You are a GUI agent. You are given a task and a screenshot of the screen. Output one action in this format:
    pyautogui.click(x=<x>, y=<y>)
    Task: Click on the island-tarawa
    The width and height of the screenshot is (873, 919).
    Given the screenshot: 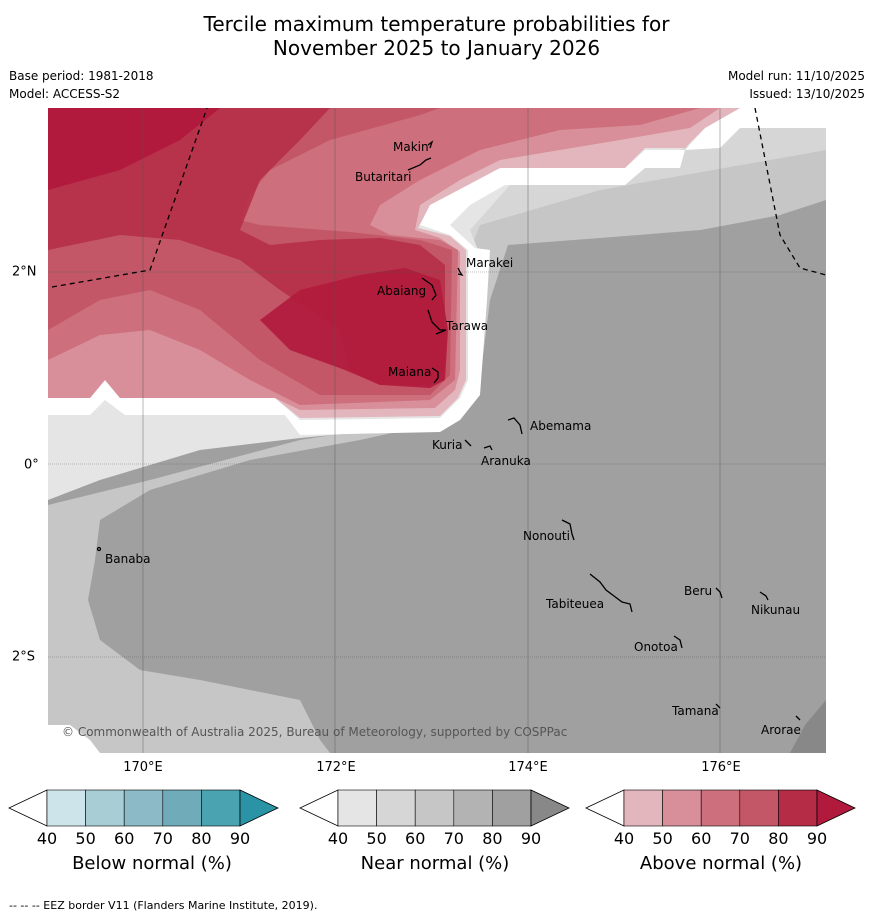 What is the action you would take?
    pyautogui.click(x=437, y=322)
    